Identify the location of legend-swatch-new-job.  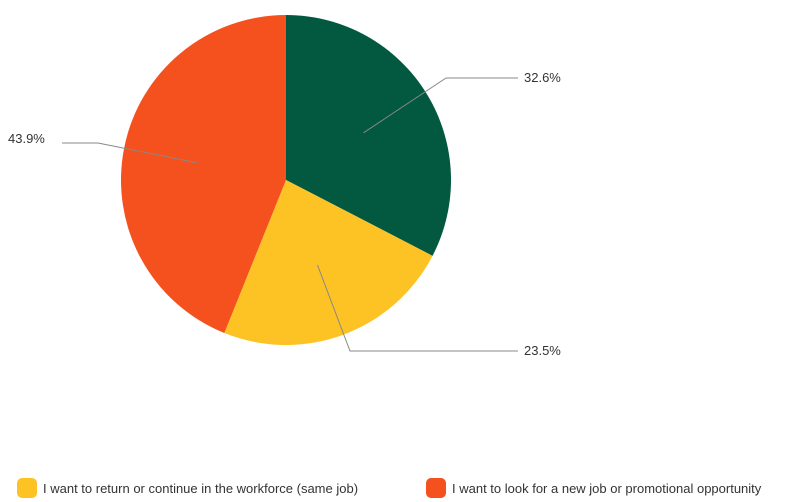
(436, 488).